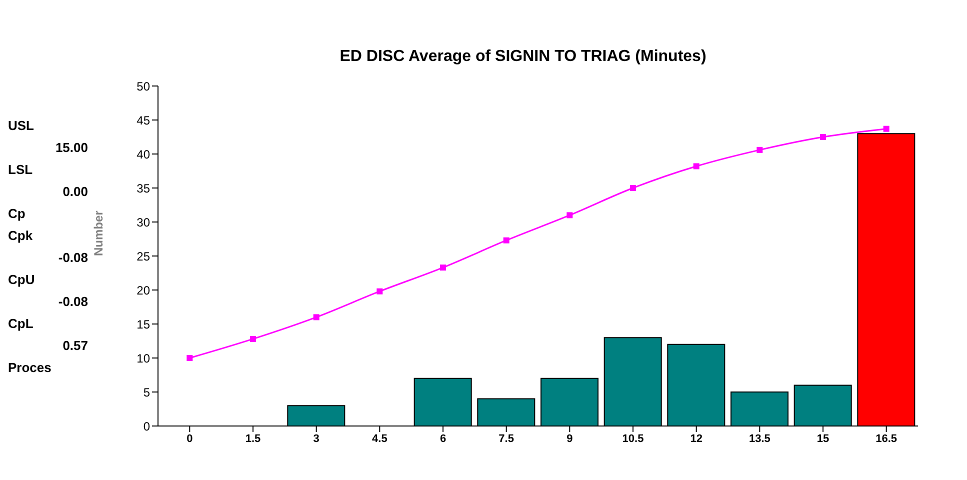  I want to click on x-tick-label: 3, so click(316, 438).